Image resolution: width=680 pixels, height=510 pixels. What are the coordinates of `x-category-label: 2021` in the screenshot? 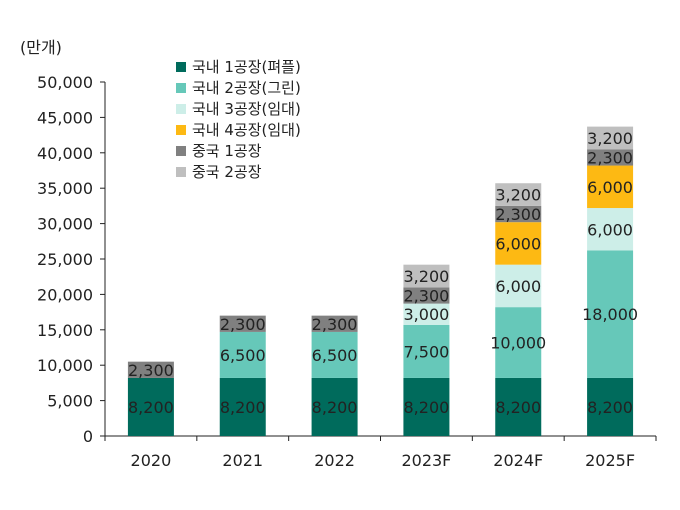 It's located at (242, 460).